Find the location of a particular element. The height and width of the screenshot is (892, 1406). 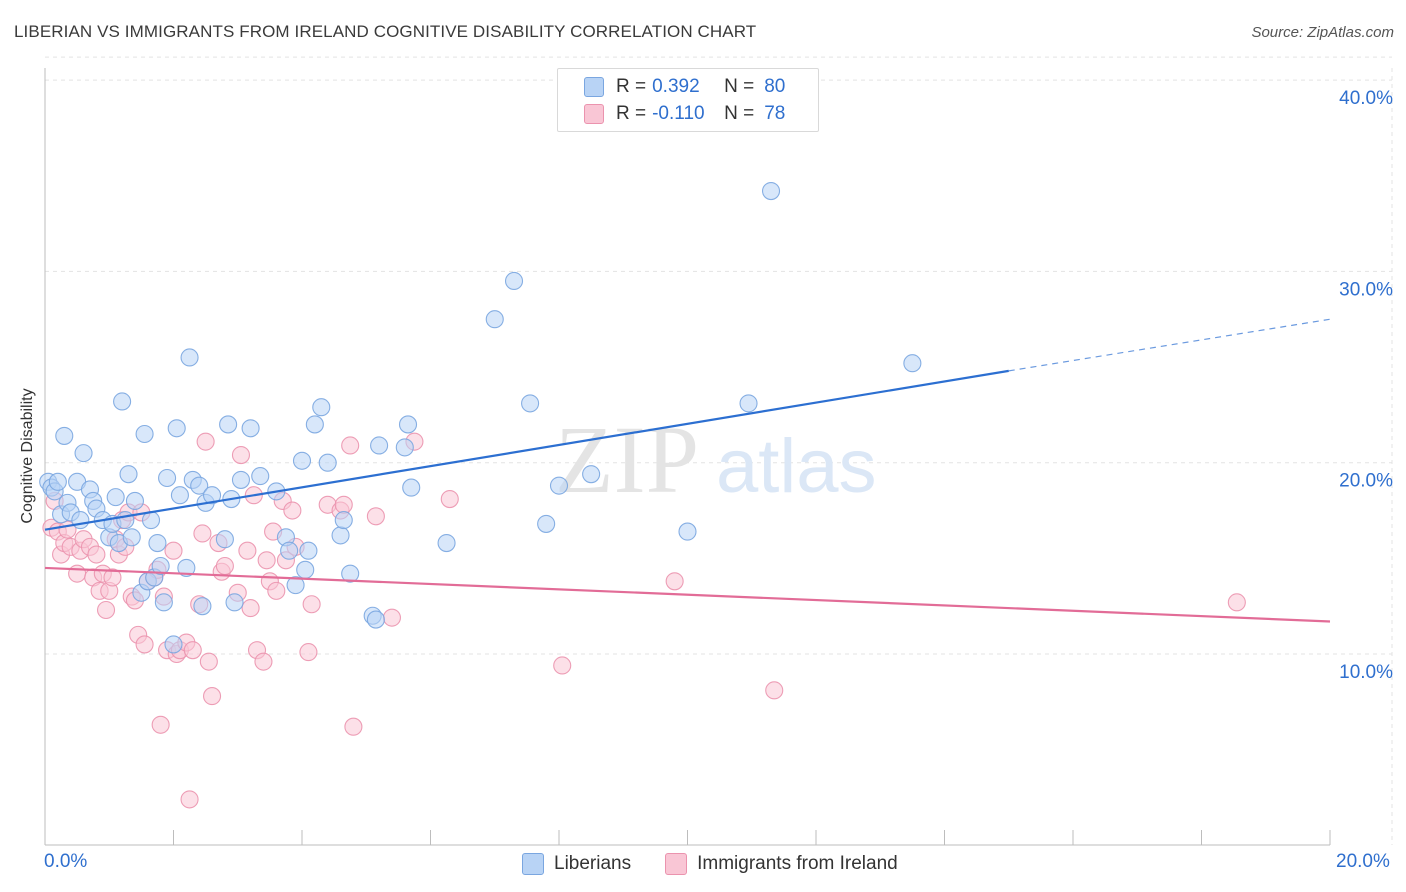

legend-label-liberians: Liberians is located at coordinates (593, 863).